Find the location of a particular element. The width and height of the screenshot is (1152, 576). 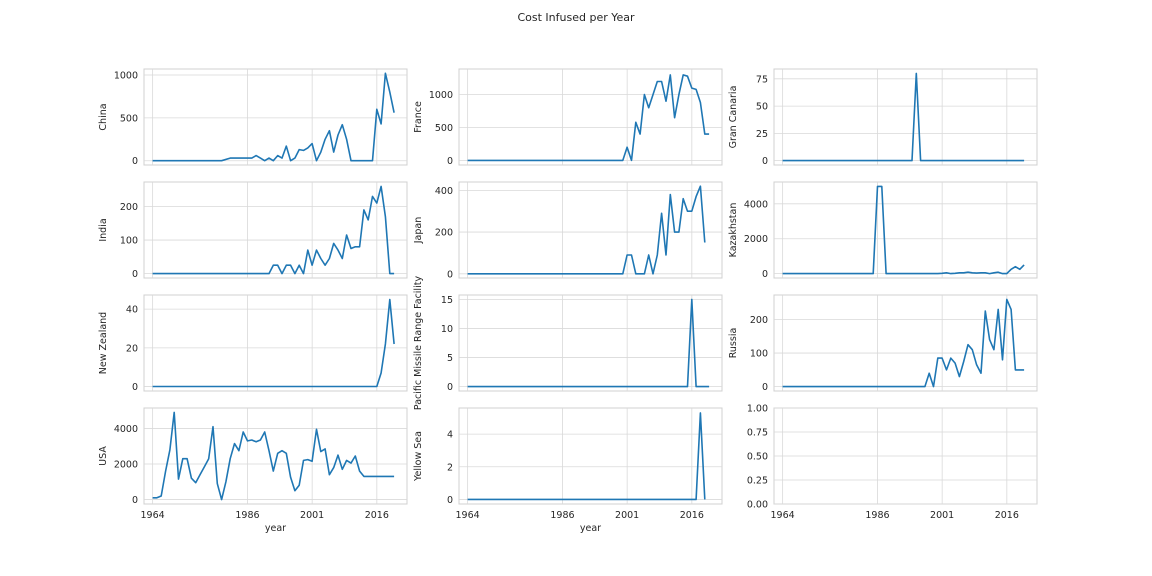

y-tick-label: 75 is located at coordinates (762, 79).